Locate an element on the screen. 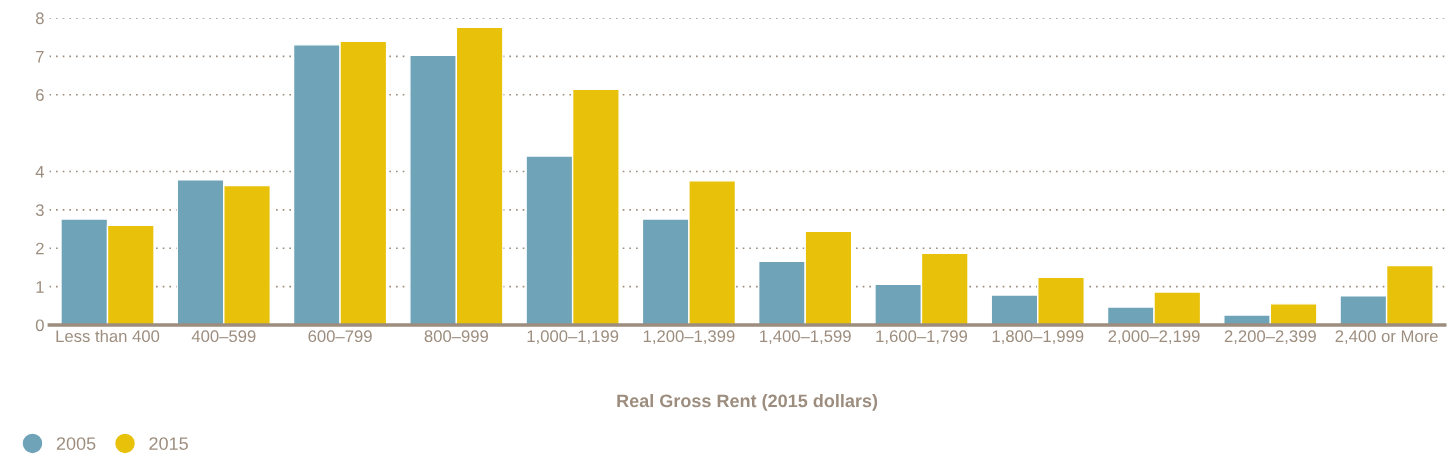 This screenshot has width=1452, height=468. x-tick-label: 1,800–1,999 is located at coordinates (1038, 337).